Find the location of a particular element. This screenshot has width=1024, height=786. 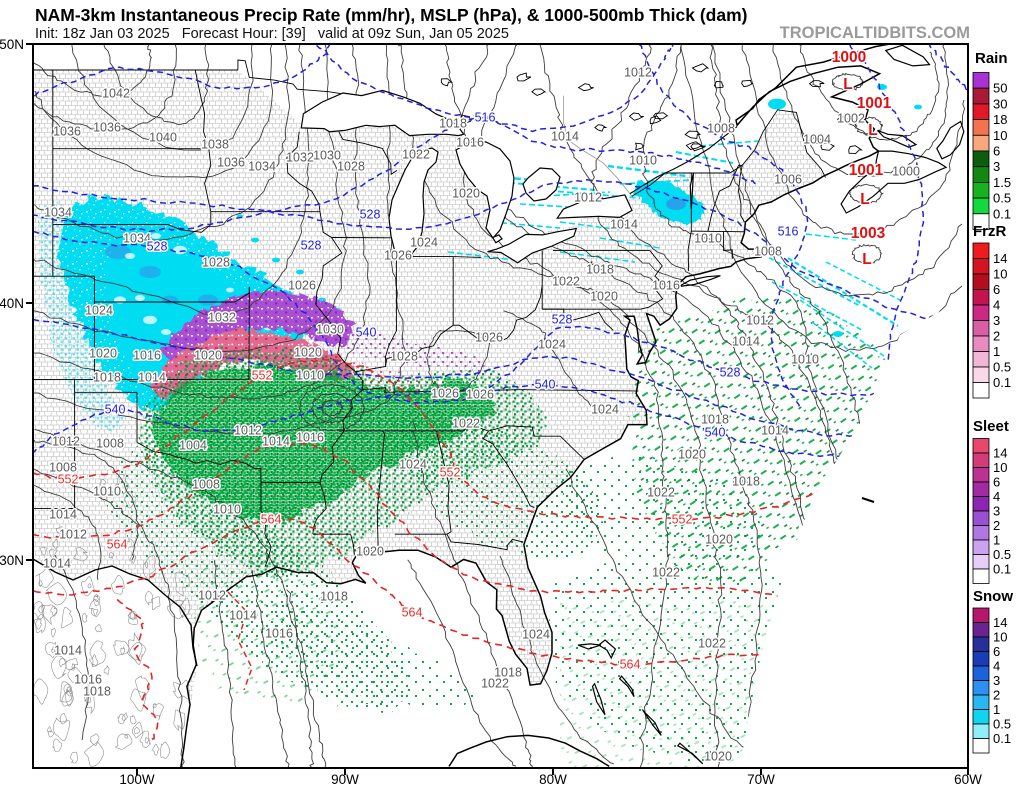

svg-text: 1002 is located at coordinates (851, 119).